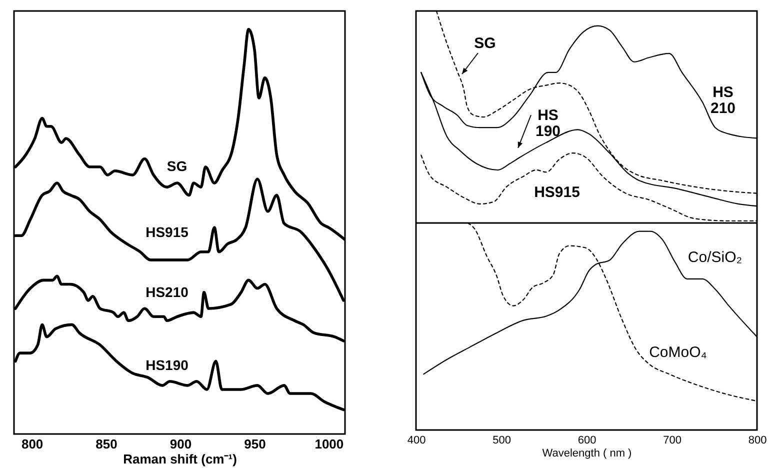  I want to click on series-label: HS190, so click(167, 365).